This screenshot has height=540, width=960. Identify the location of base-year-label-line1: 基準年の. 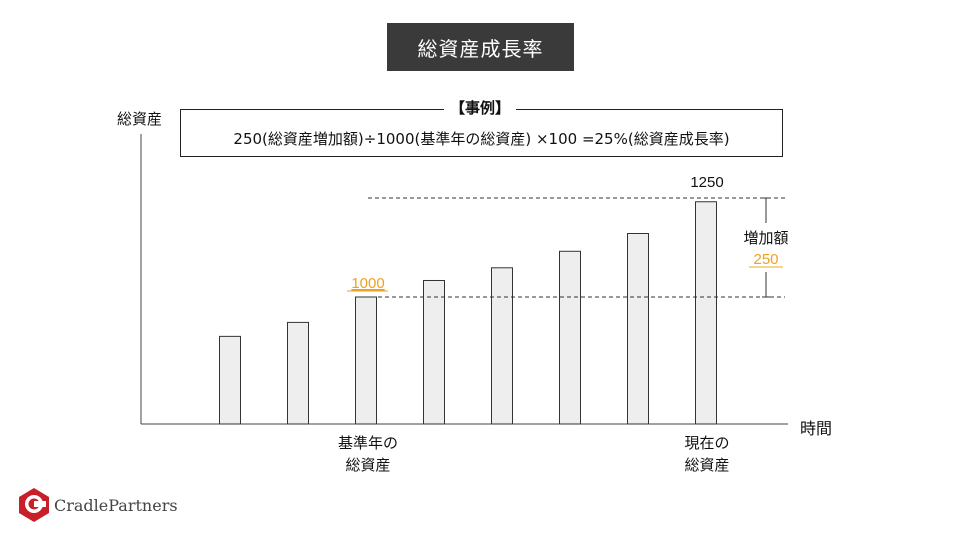
(367, 443).